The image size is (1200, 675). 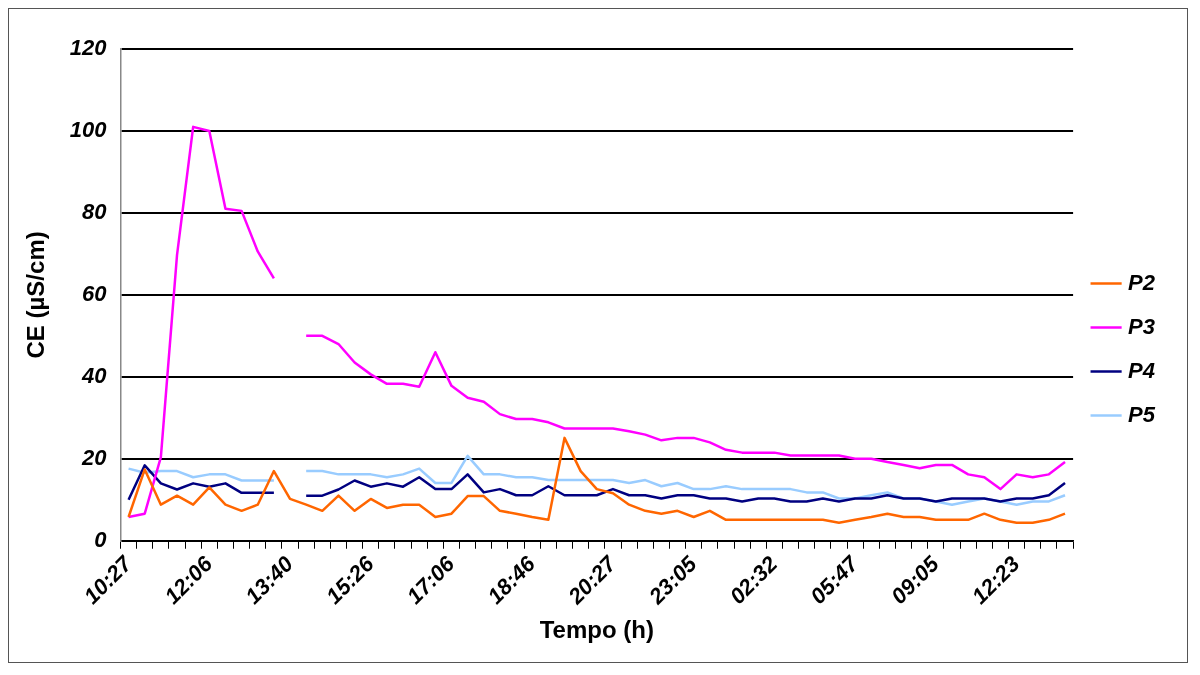 I want to click on y-tick-label: 80, so click(x=95, y=211).